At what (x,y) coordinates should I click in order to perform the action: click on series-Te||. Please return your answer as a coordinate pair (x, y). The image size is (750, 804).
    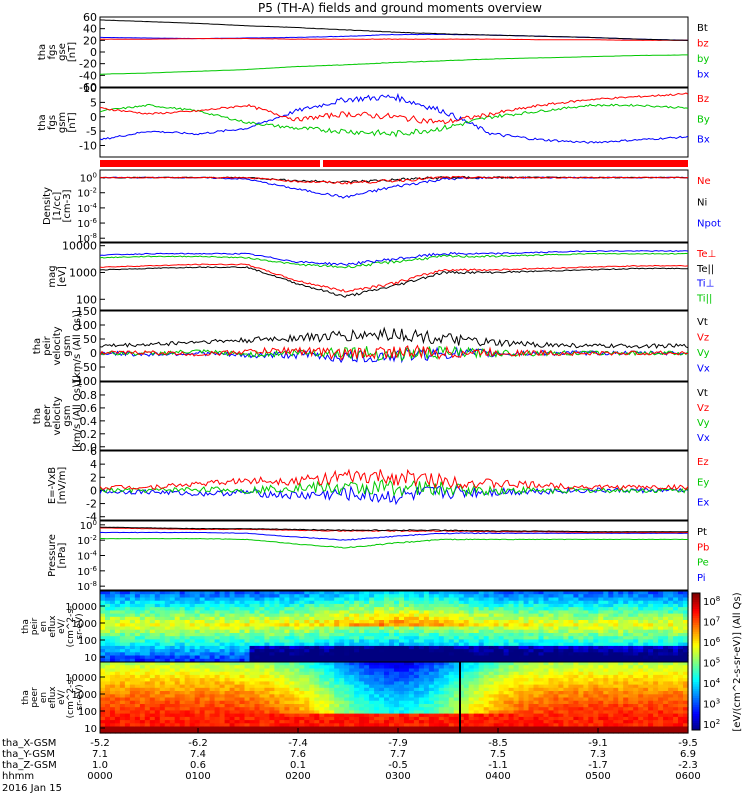
    Looking at the image, I should click on (394, 282).